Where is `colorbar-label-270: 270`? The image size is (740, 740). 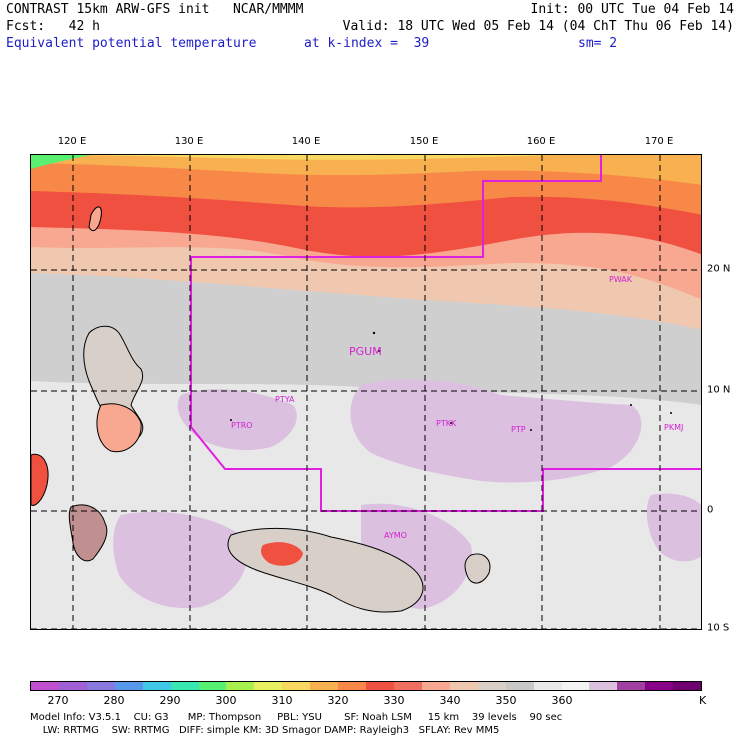
colorbar-label-270: 270 is located at coordinates (58, 700).